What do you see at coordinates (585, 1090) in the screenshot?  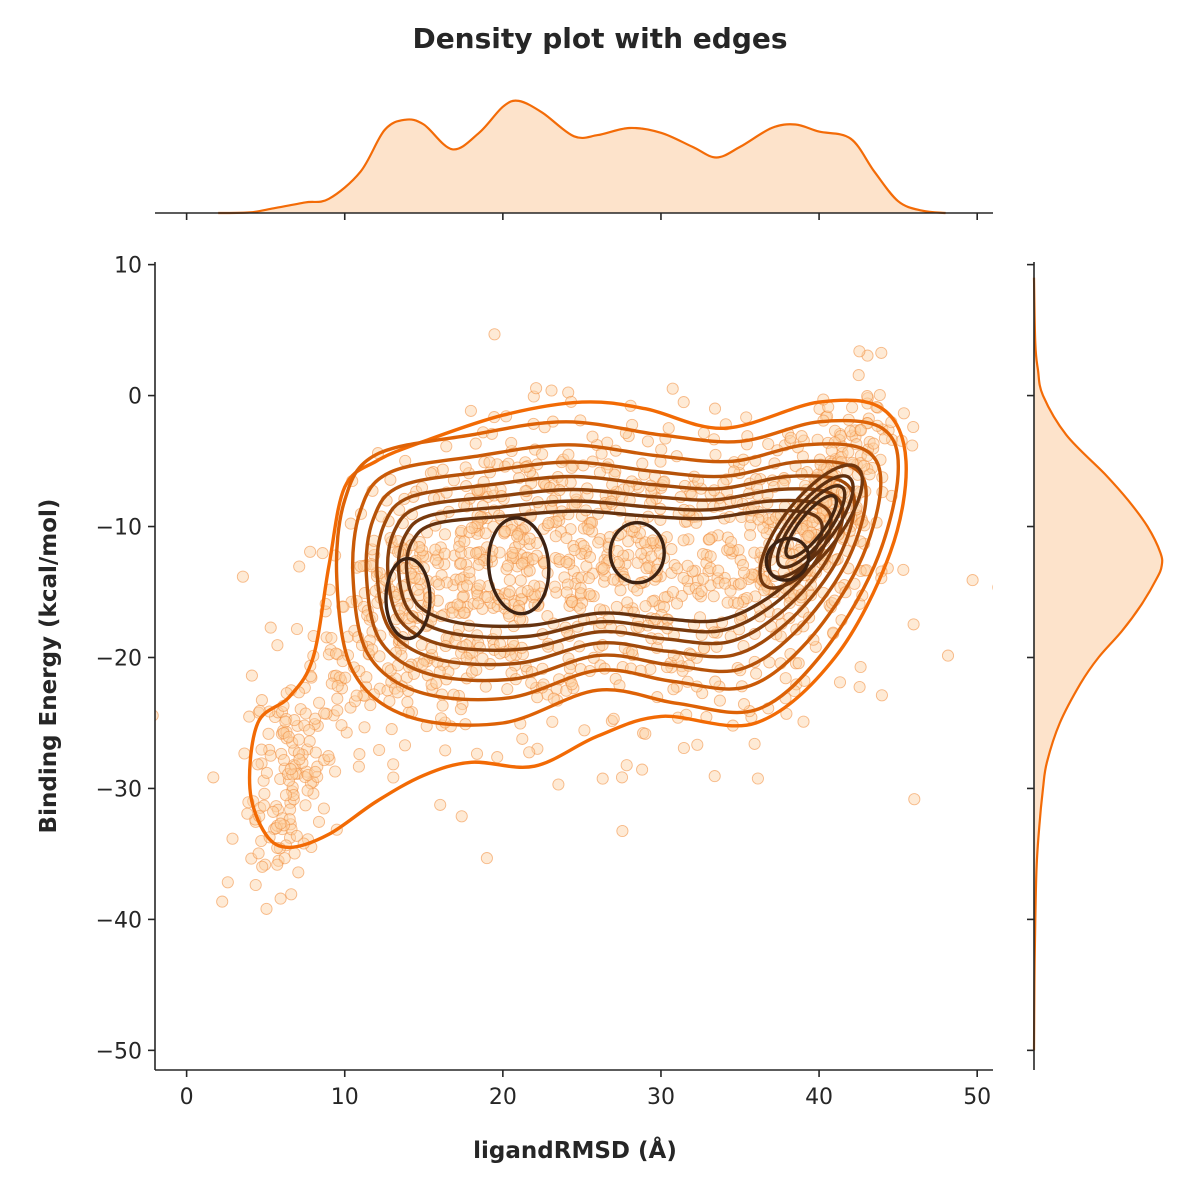 I see `x-axis-ticks: 0 10 20 30 40 50` at bounding box center [585, 1090].